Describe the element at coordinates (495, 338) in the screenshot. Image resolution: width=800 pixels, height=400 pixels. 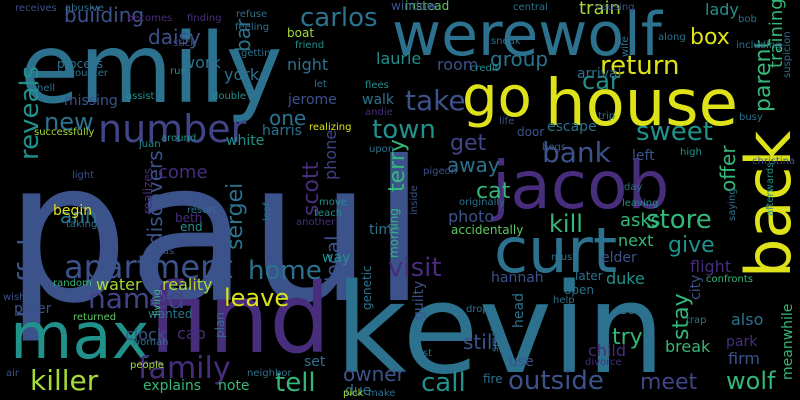
I see `word-small: small` at that location.